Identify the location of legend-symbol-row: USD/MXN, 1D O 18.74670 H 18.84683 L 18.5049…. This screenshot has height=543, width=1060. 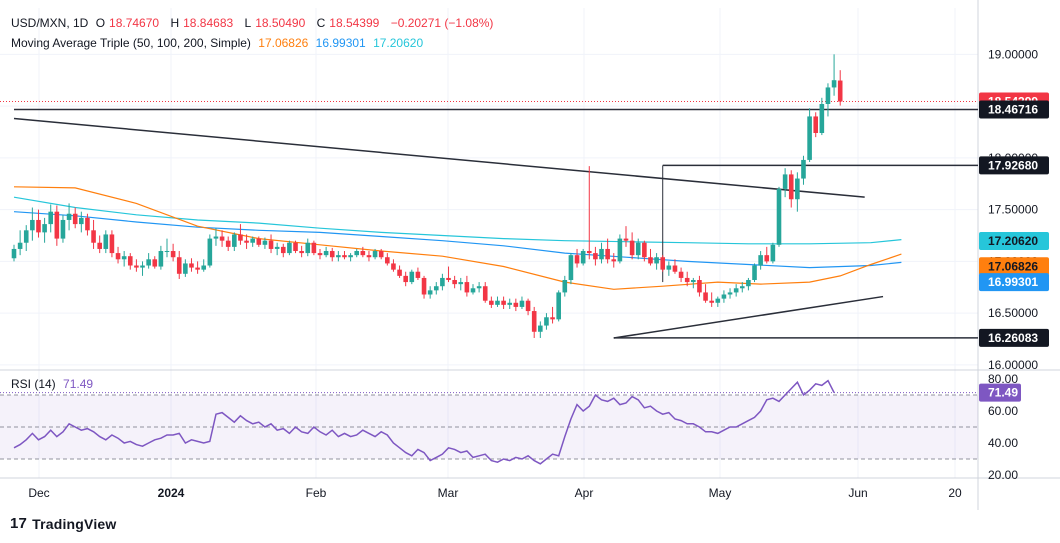
(254, 23).